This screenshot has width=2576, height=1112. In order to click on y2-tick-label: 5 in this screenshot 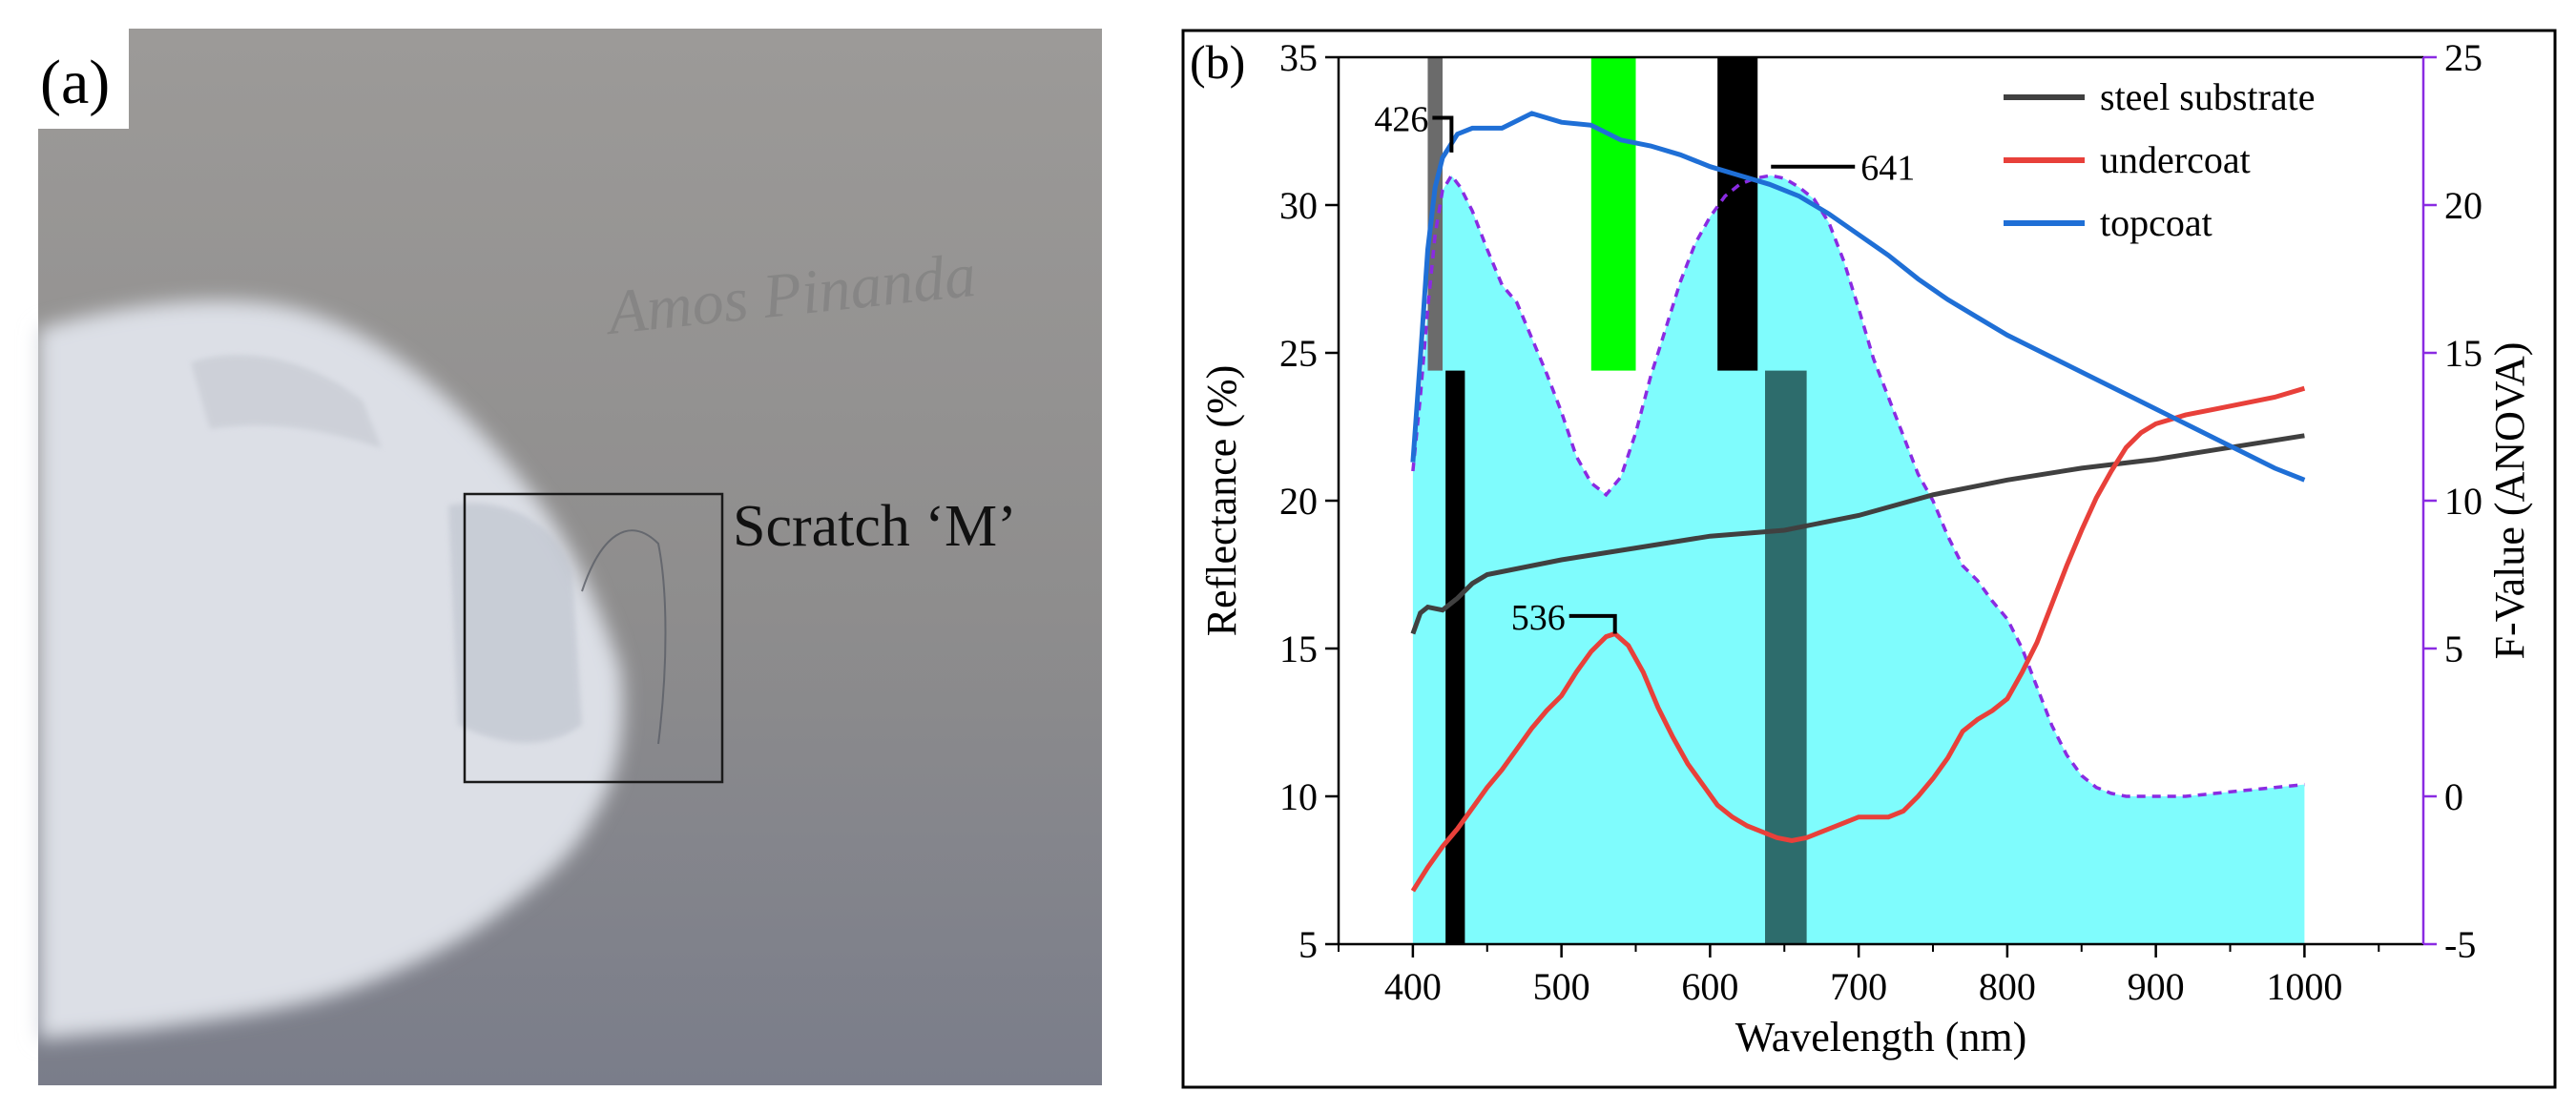, I will do `click(2453, 649)`.